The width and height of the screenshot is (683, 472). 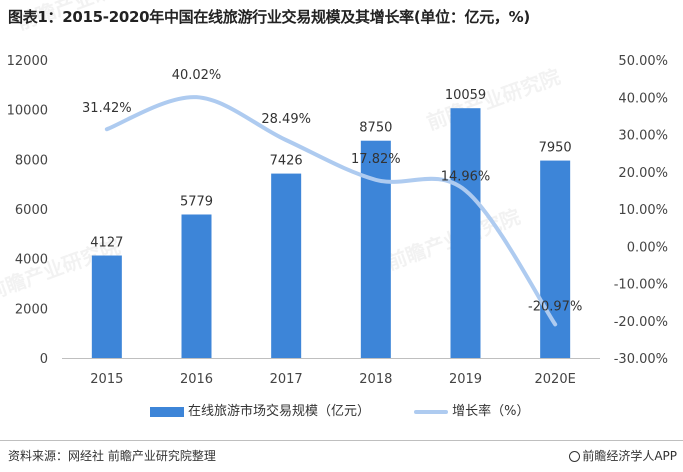 What do you see at coordinates (286, 161) in the screenshot?
I see `bar-data-label: 7426` at bounding box center [286, 161].